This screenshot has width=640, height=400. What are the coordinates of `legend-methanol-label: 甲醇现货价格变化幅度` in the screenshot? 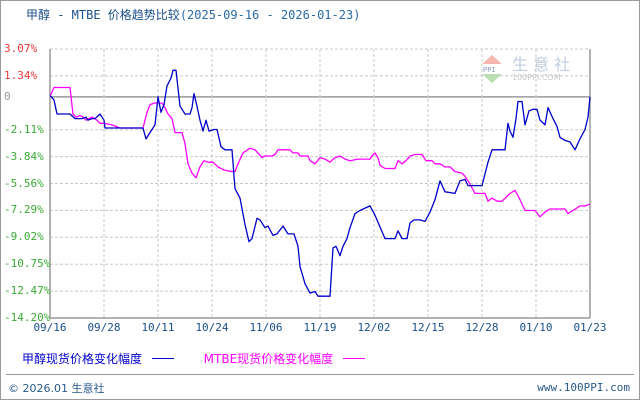 It's located at (82, 359).